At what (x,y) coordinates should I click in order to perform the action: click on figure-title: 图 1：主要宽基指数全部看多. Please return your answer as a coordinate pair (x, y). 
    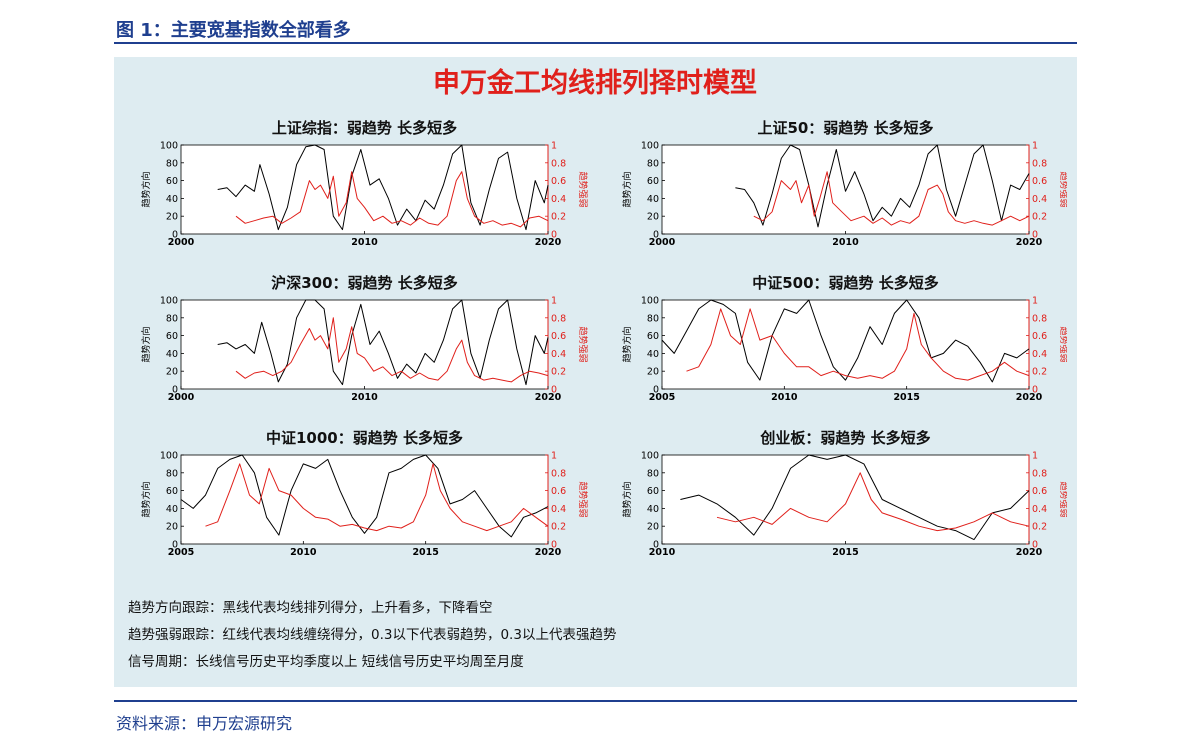
    Looking at the image, I should click on (233, 30).